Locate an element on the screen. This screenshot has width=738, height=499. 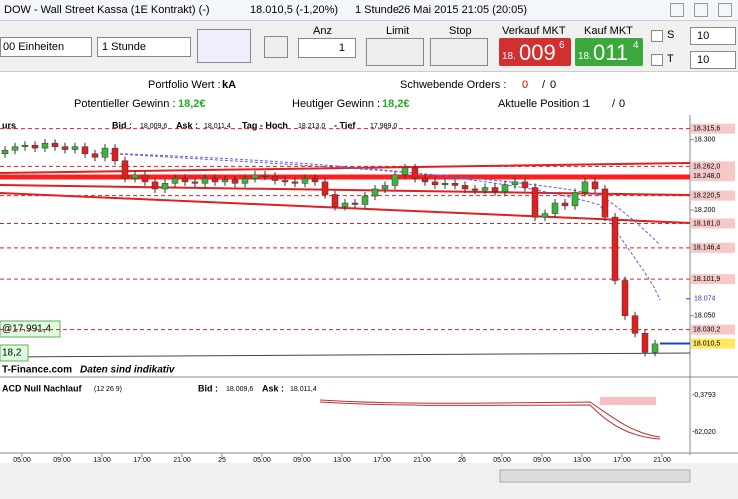
ask-label: Ask : is located at coordinates (187, 125).